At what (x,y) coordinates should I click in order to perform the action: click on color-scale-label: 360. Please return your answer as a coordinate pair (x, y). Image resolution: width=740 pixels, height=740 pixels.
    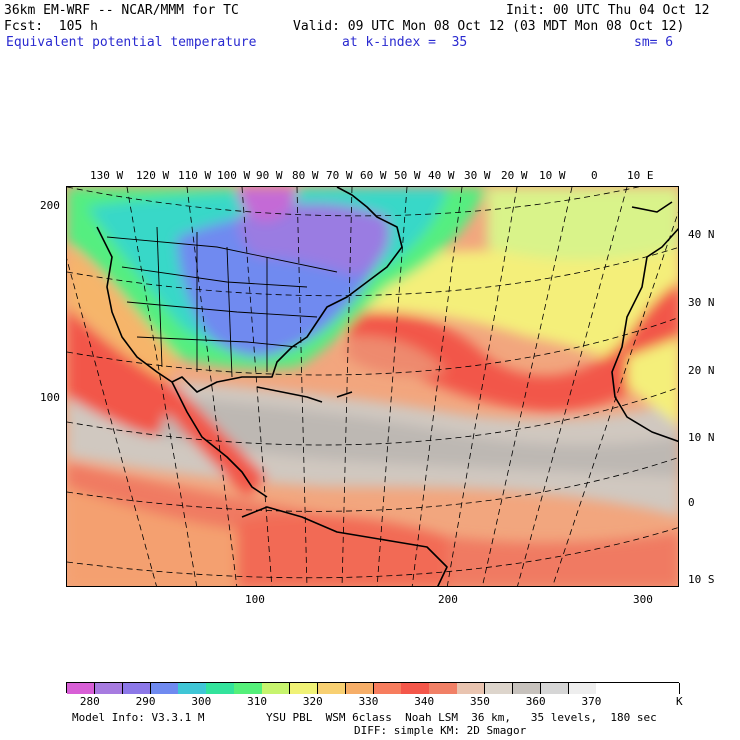
    Looking at the image, I should click on (535, 701).